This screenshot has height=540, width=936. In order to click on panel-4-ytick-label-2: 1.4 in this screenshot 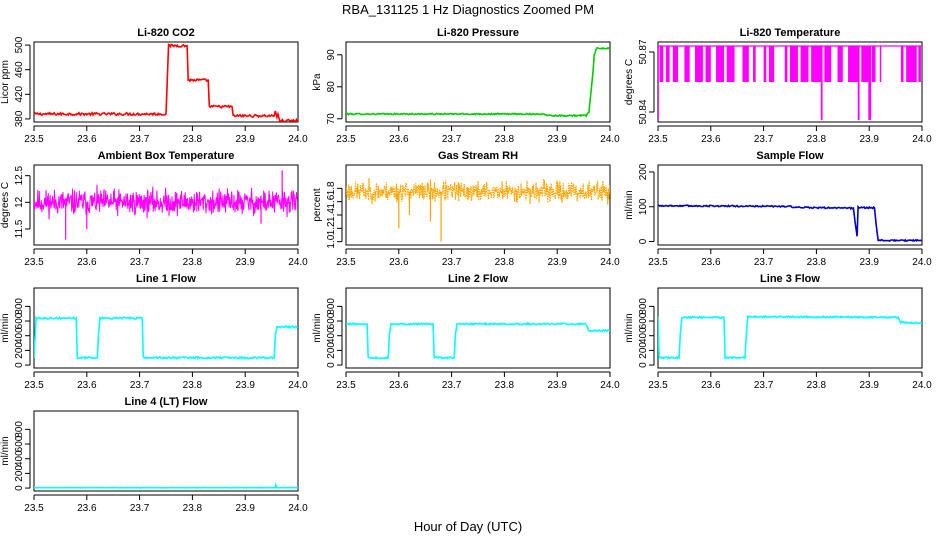, I will do `click(331, 215)`.